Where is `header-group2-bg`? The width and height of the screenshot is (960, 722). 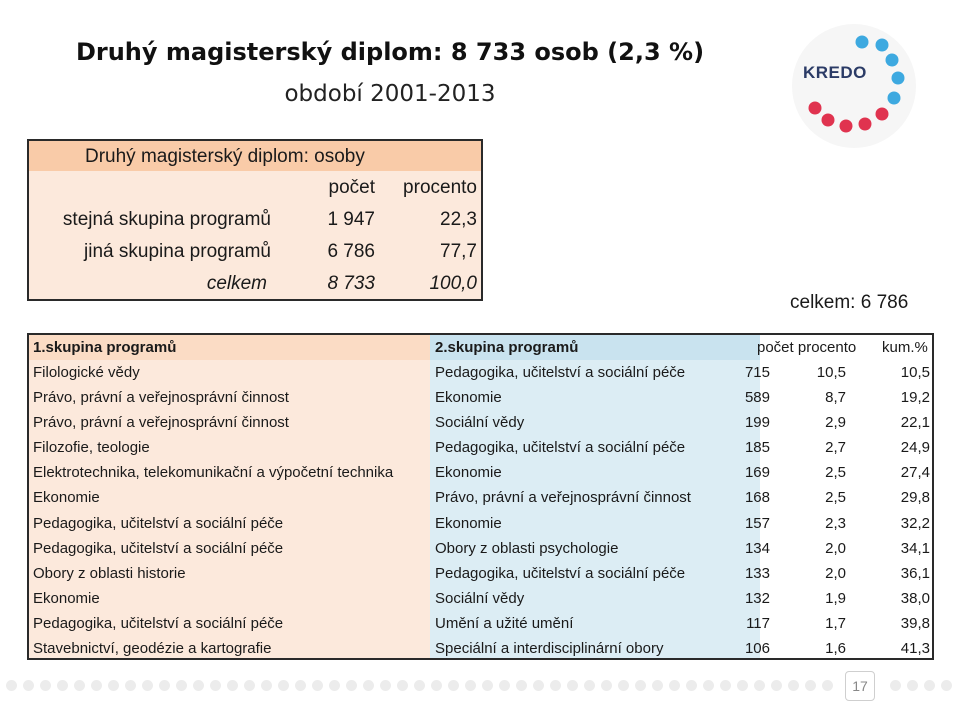
header-group2-bg is located at coordinates (595, 347).